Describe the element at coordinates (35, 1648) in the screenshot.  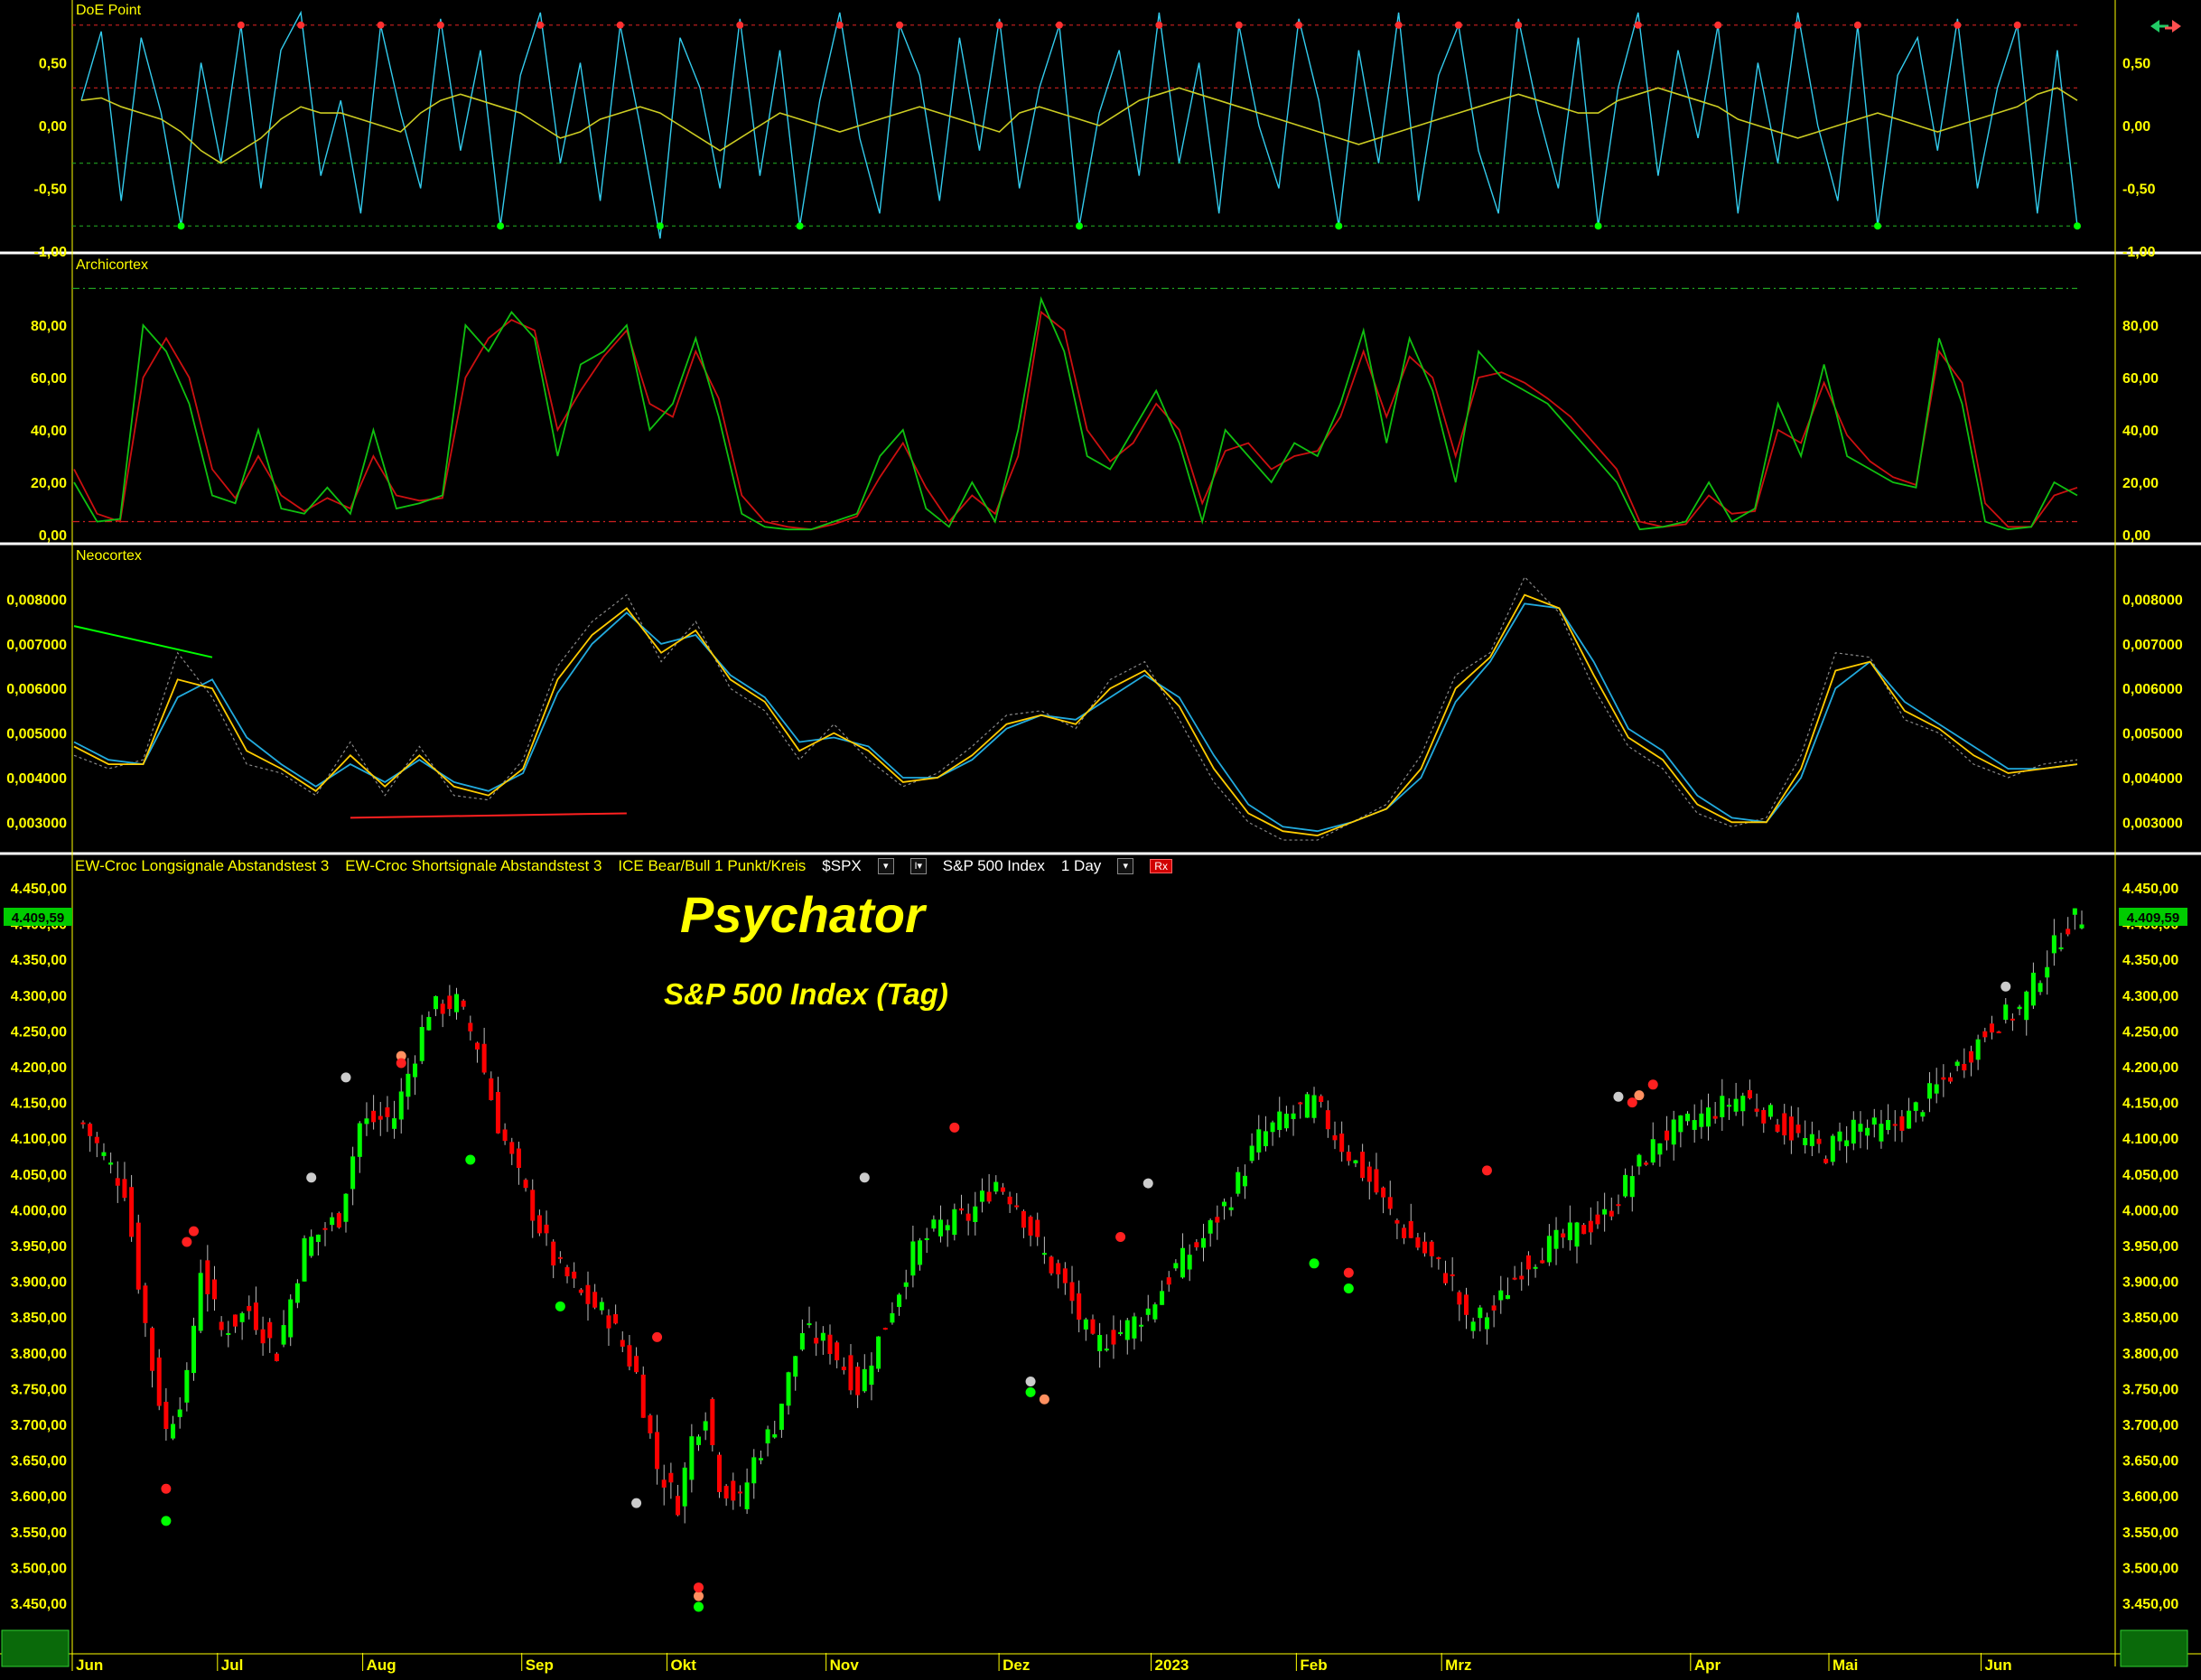
I see `volume-box-left` at that location.